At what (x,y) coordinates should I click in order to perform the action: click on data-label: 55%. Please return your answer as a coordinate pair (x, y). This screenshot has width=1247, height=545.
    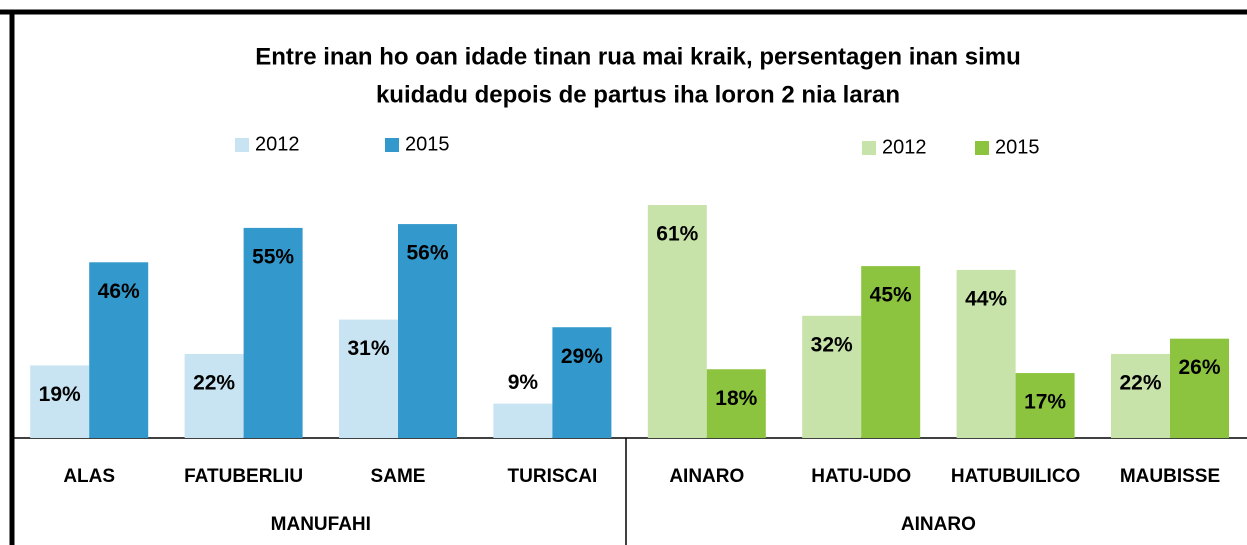
    Looking at the image, I should click on (273, 256).